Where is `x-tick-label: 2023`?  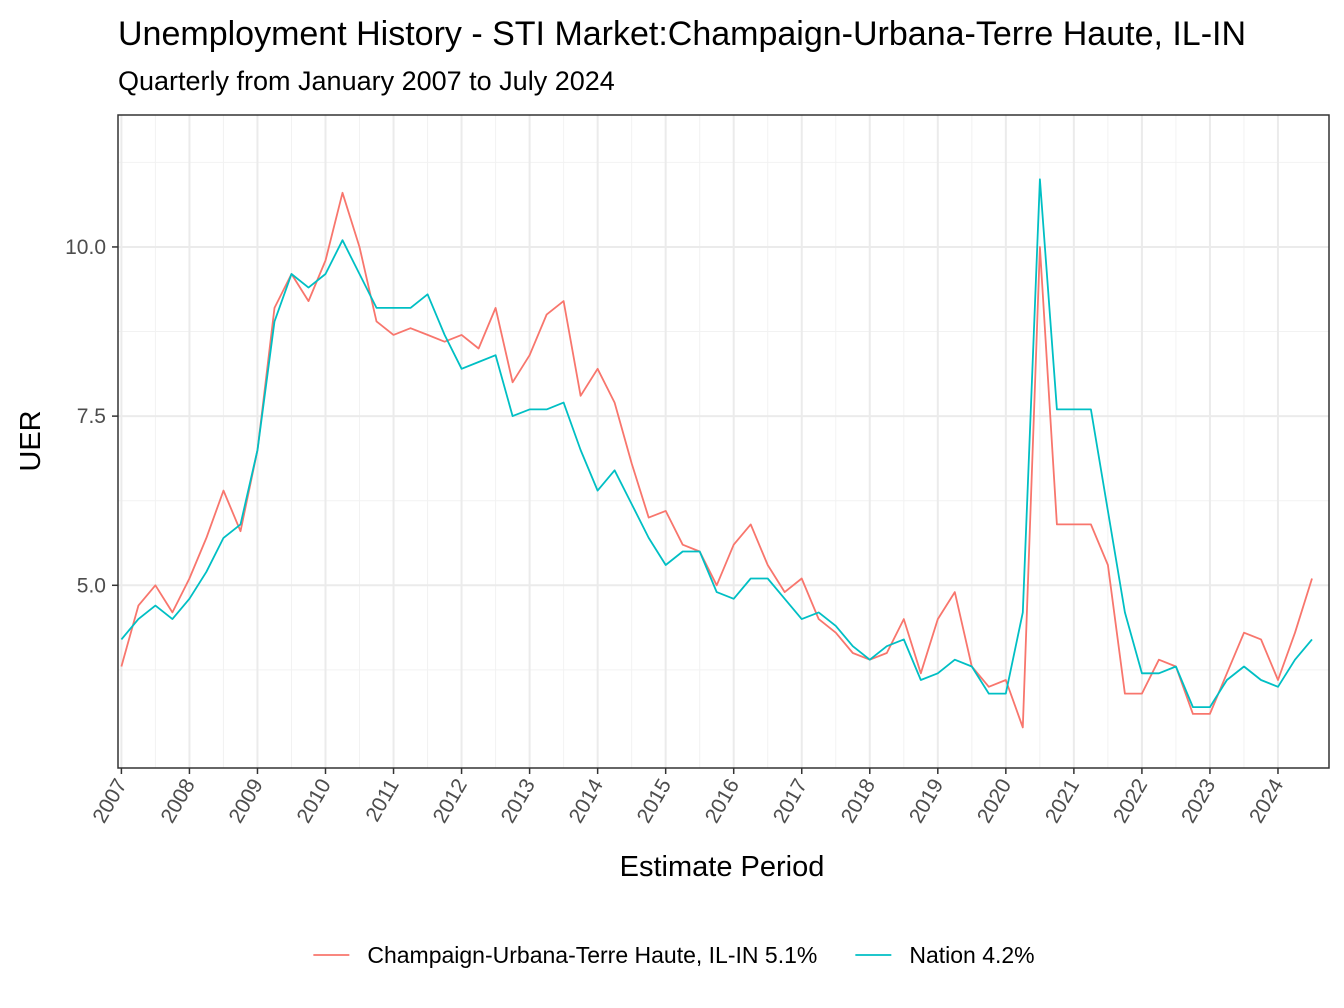
x-tick-label: 2023 is located at coordinates (1198, 801).